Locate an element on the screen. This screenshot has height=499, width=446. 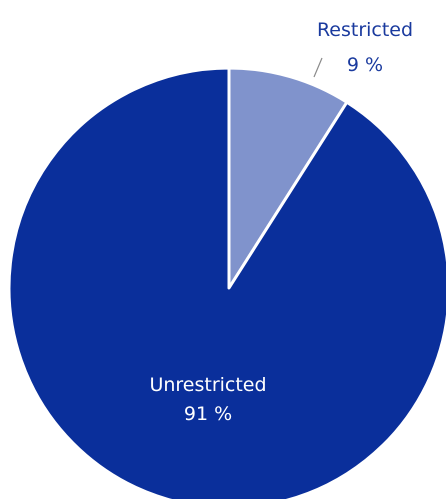
unrestricted-value-label: 91 % is located at coordinates (208, 414).